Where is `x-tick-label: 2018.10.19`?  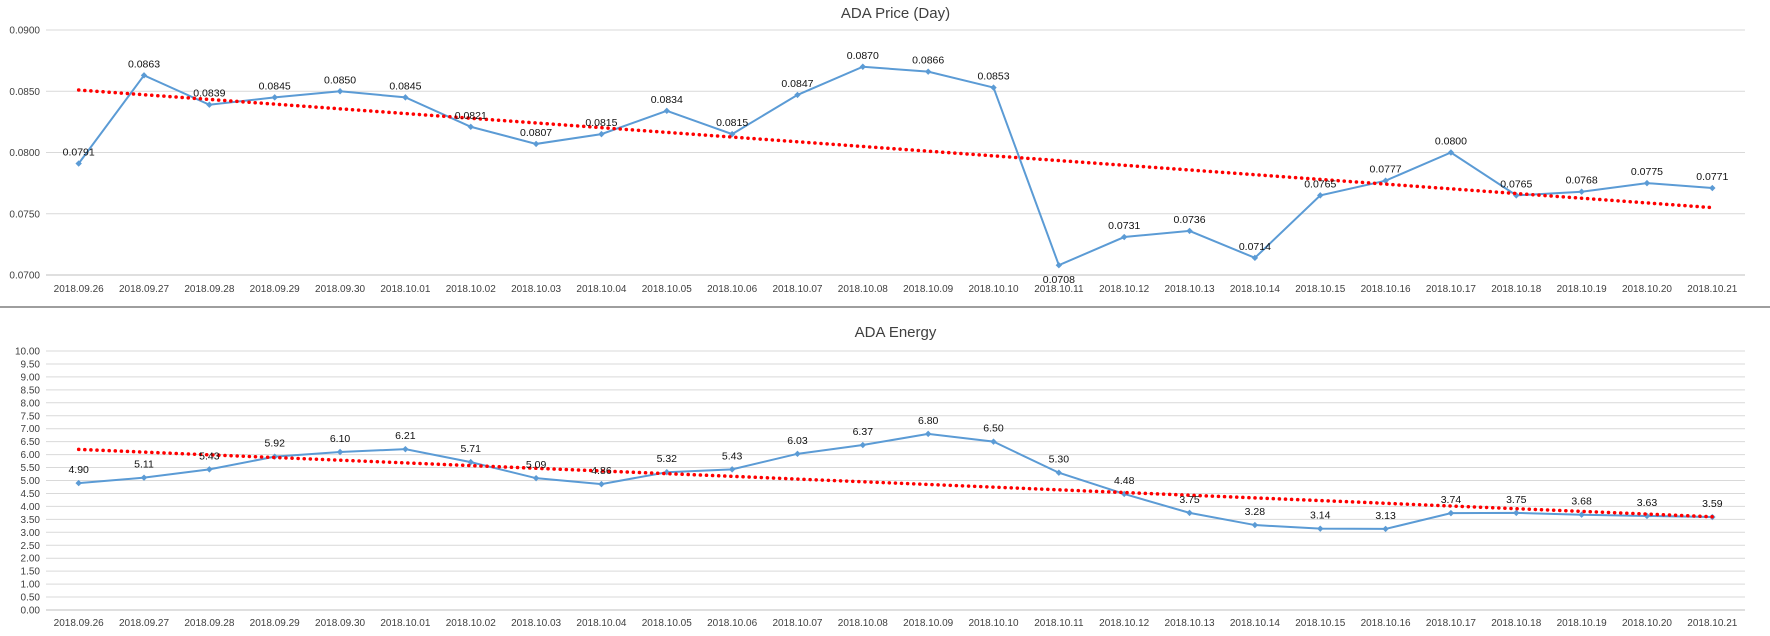 x-tick-label: 2018.10.19 is located at coordinates (1582, 289).